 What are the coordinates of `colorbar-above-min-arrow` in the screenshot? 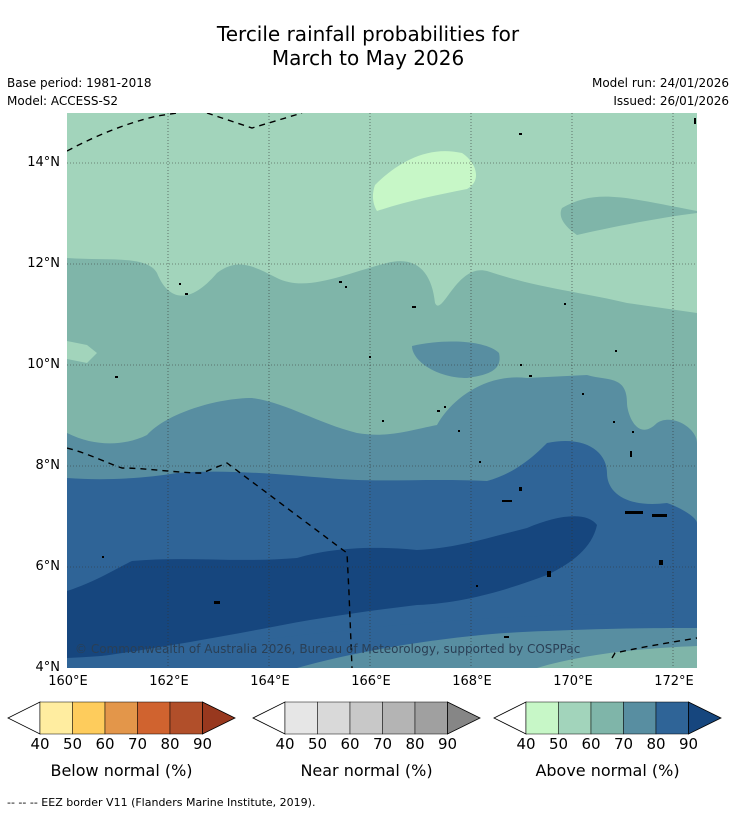 It's located at (510, 718).